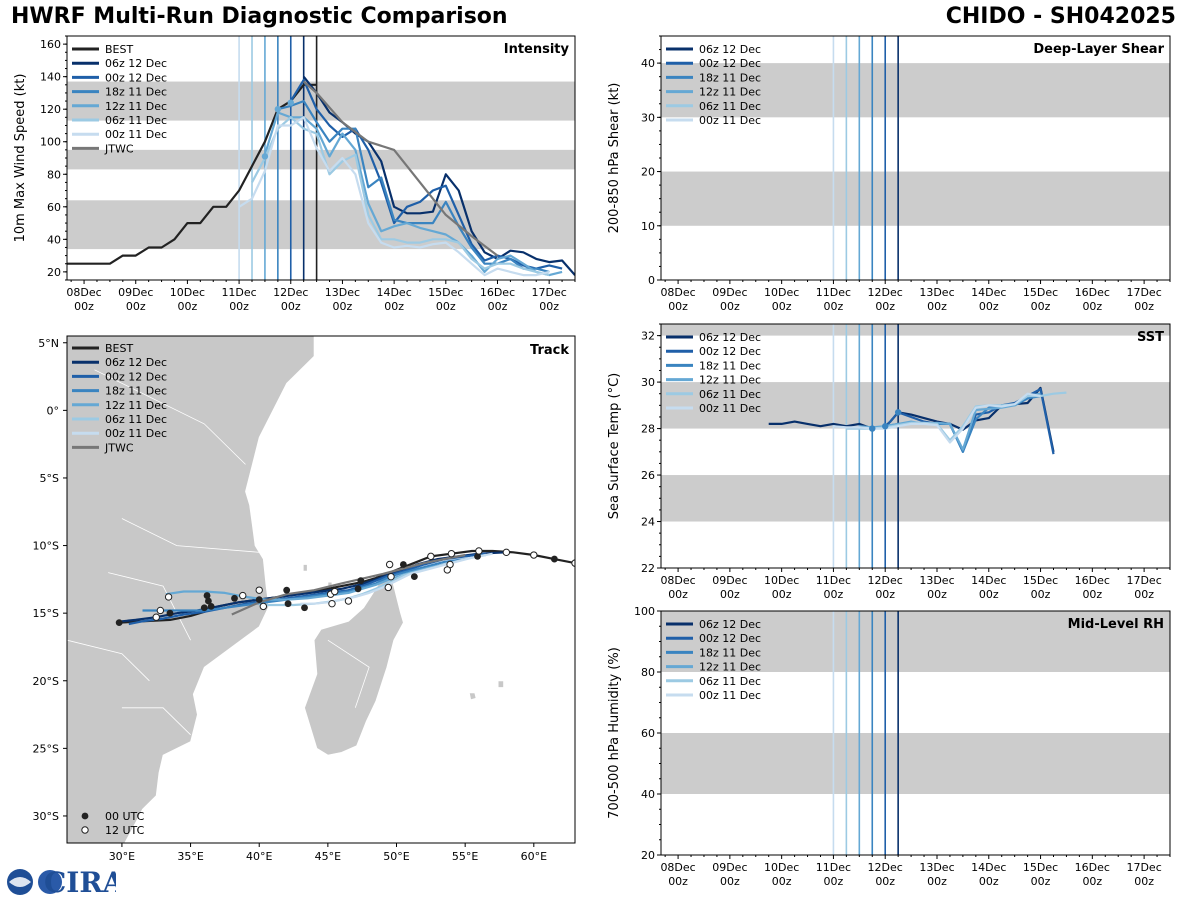 The image size is (1200, 900). I want to click on intensity-series-06z-11-dec, so click(400, 196).